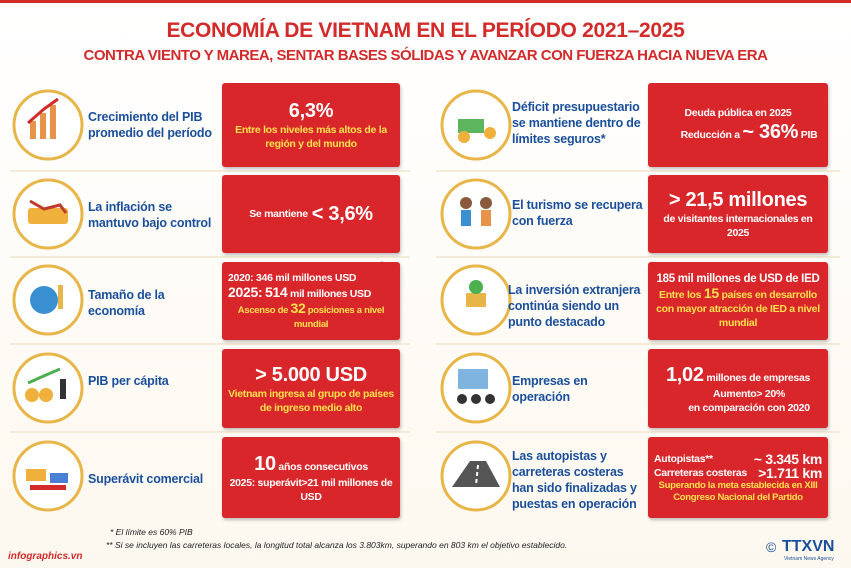  Describe the element at coordinates (276, 291) in the screenshot. I see `value: 514` at that location.